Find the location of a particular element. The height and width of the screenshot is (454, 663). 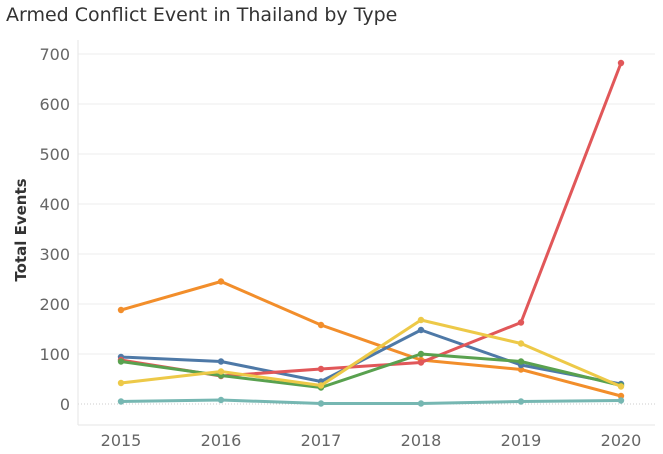

y-tick-label: 700 is located at coordinates (54, 54).